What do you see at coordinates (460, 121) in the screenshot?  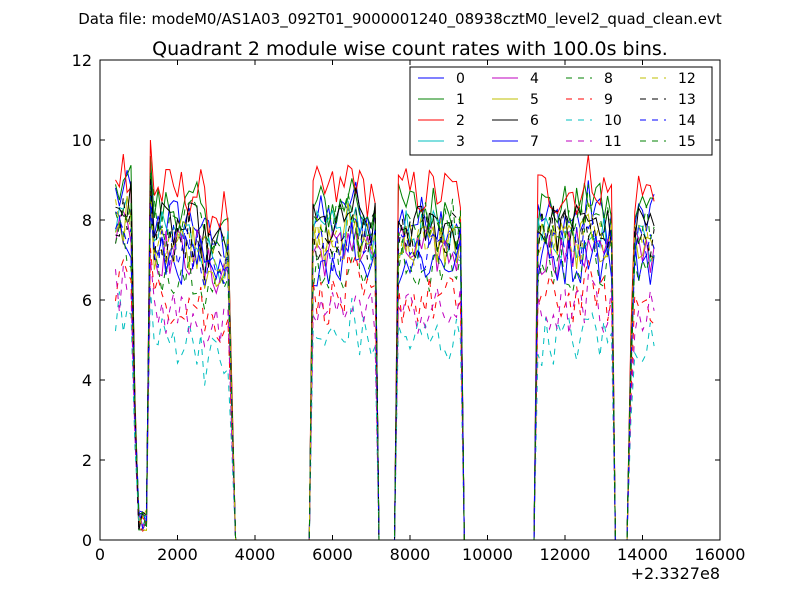 I see `legend-label-2: 2` at bounding box center [460, 121].